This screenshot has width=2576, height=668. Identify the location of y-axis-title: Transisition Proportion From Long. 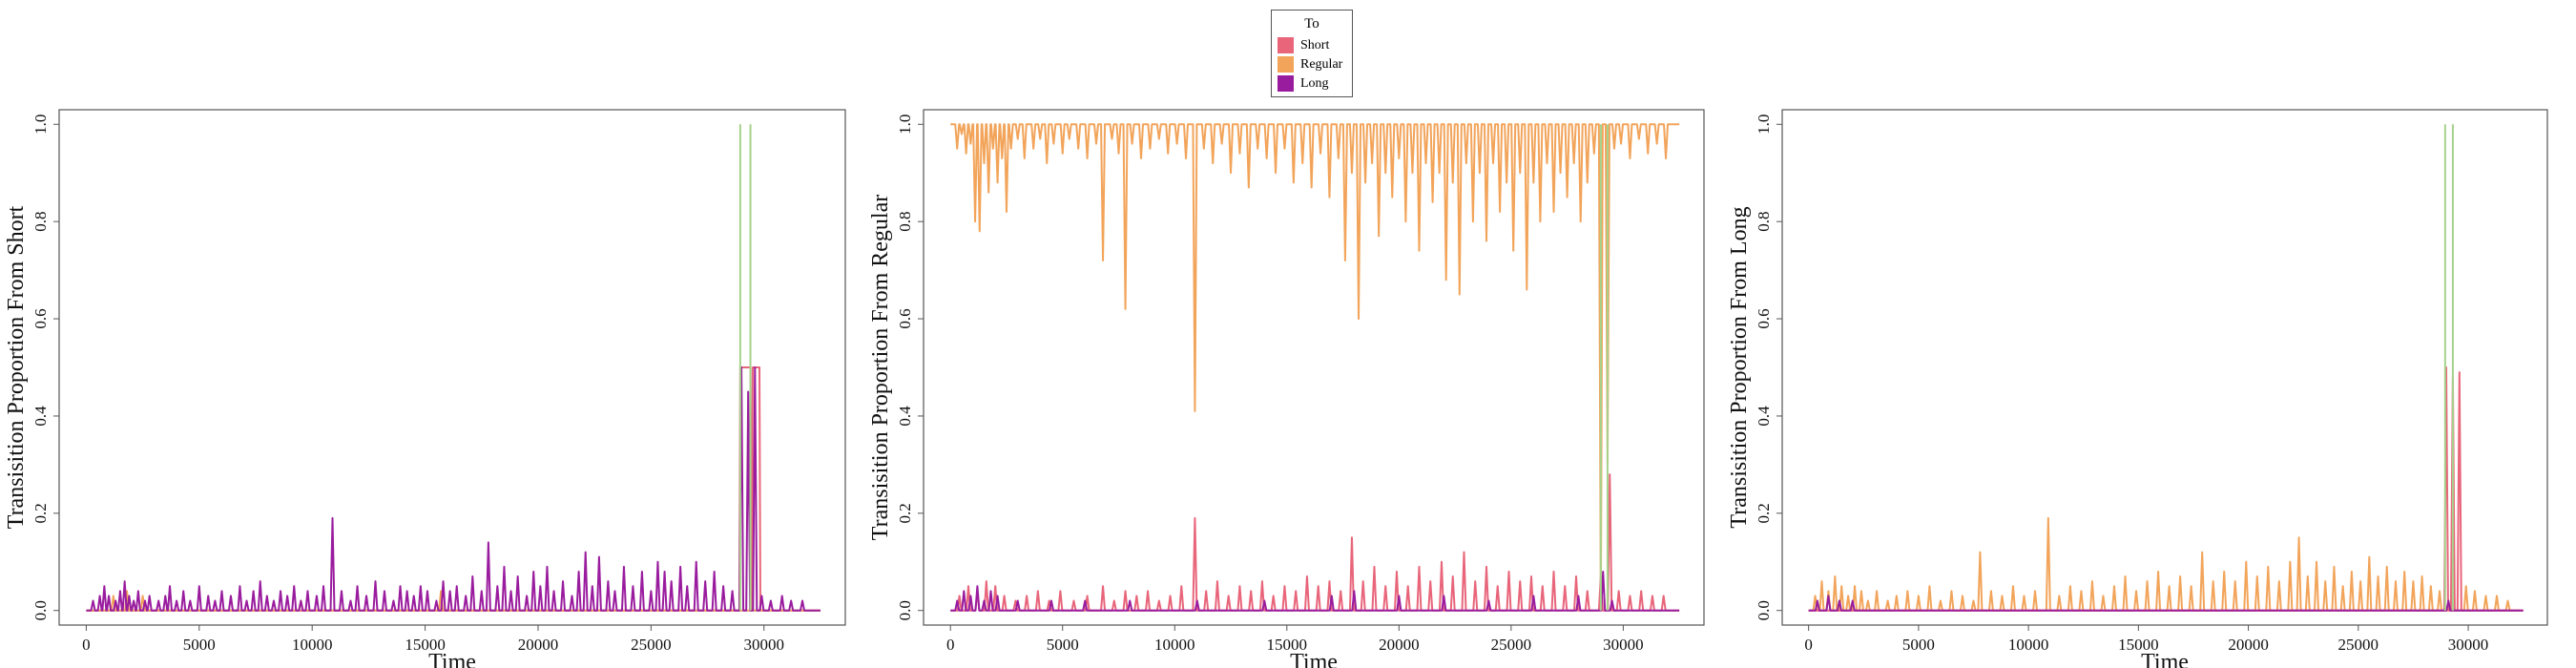
(1739, 367).